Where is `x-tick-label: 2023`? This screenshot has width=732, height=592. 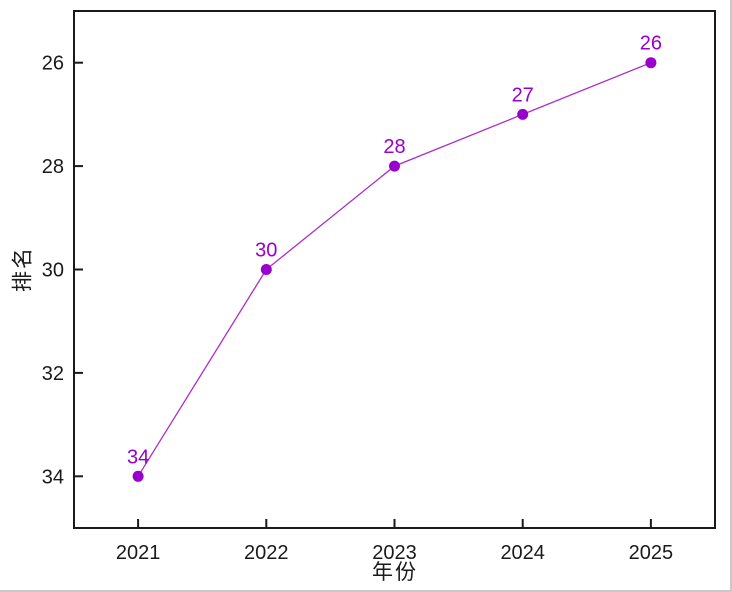 x-tick-label: 2023 is located at coordinates (394, 553).